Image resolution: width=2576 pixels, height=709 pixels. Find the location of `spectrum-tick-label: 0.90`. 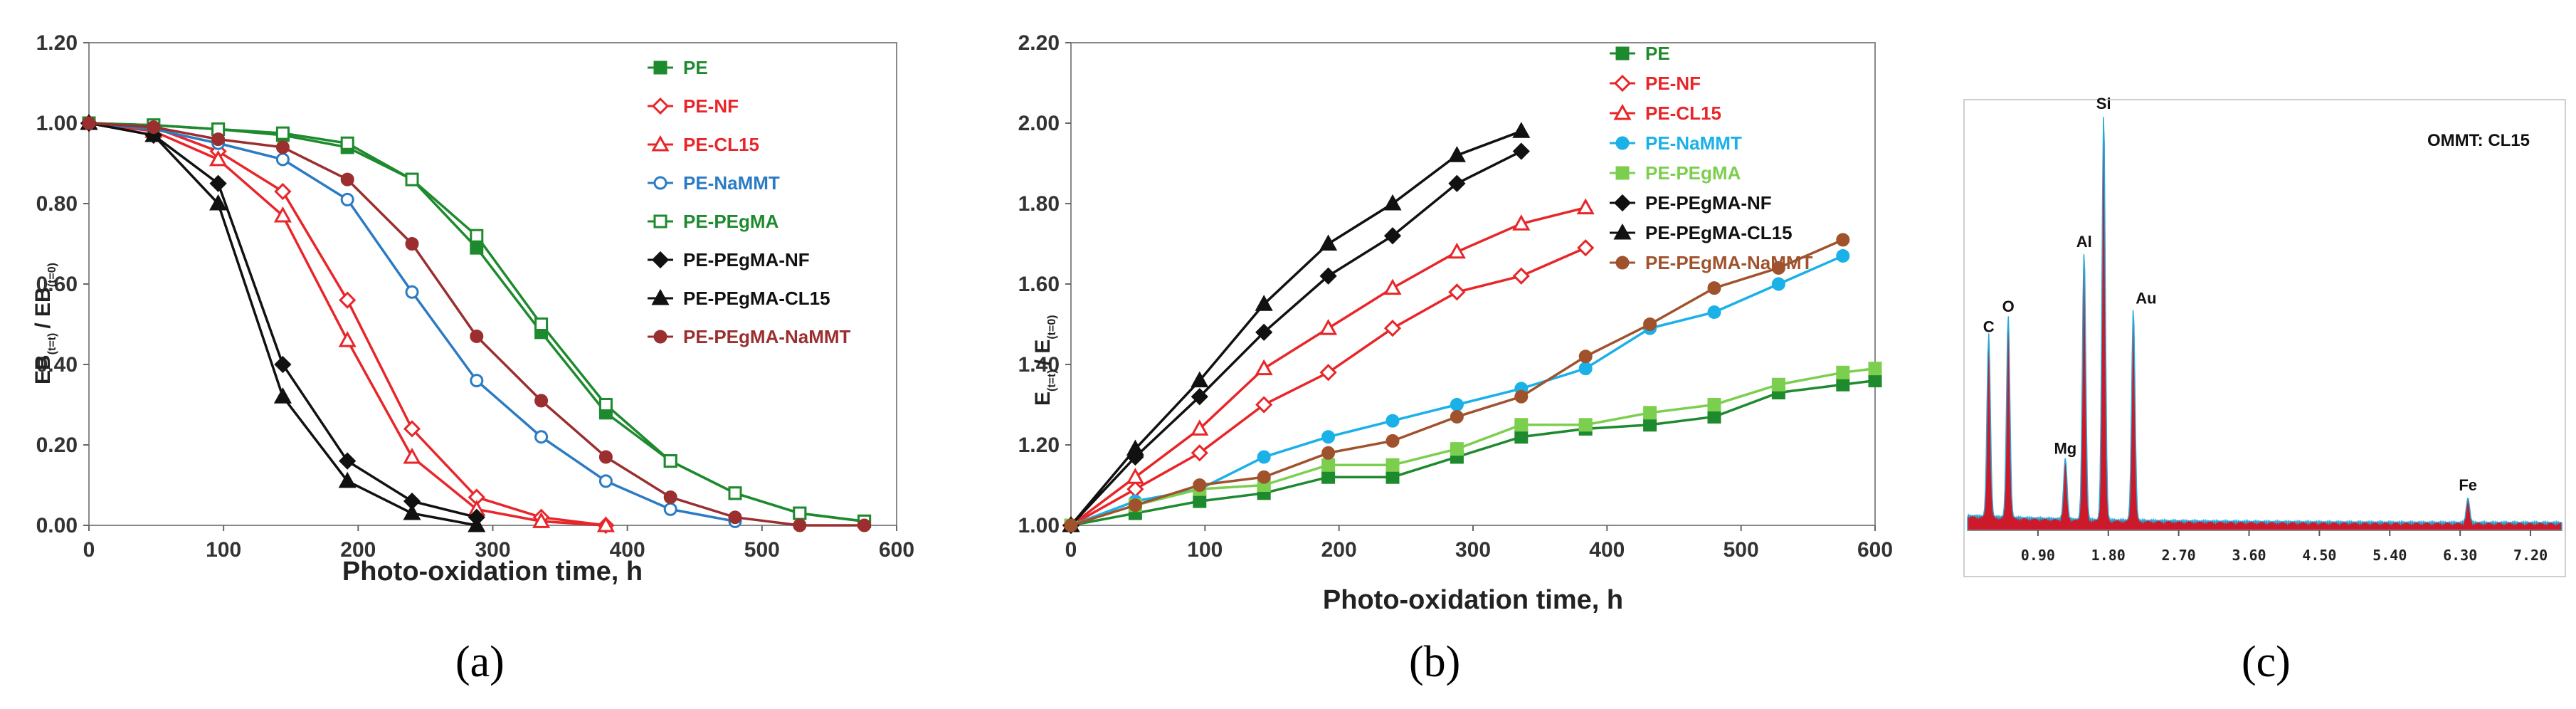

spectrum-tick-label: 0.90 is located at coordinates (2038, 555).